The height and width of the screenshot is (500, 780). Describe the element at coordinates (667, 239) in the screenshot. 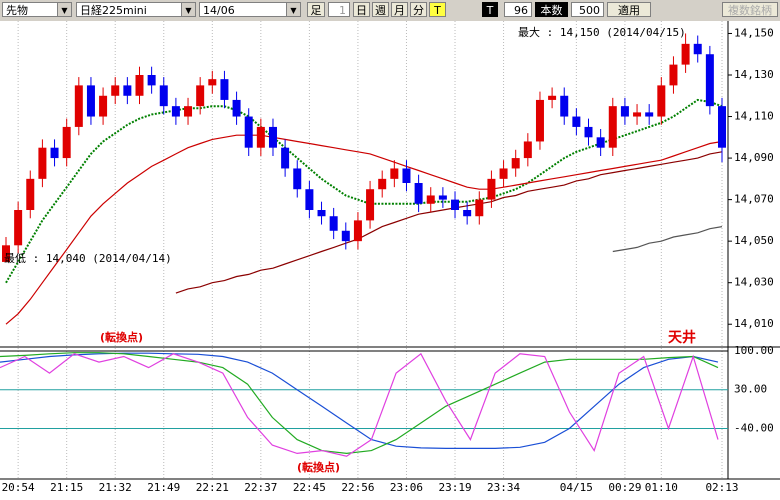

I see `ma-line` at that location.